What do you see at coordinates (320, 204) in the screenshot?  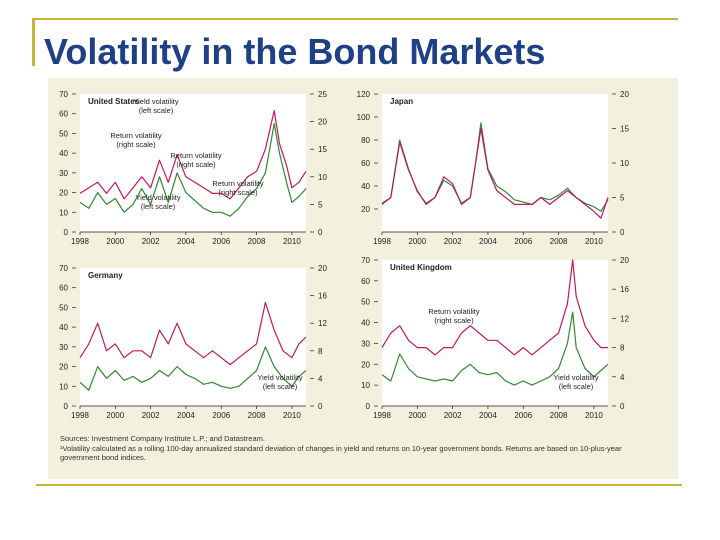 I see `right-tick-label: 5` at bounding box center [320, 204].